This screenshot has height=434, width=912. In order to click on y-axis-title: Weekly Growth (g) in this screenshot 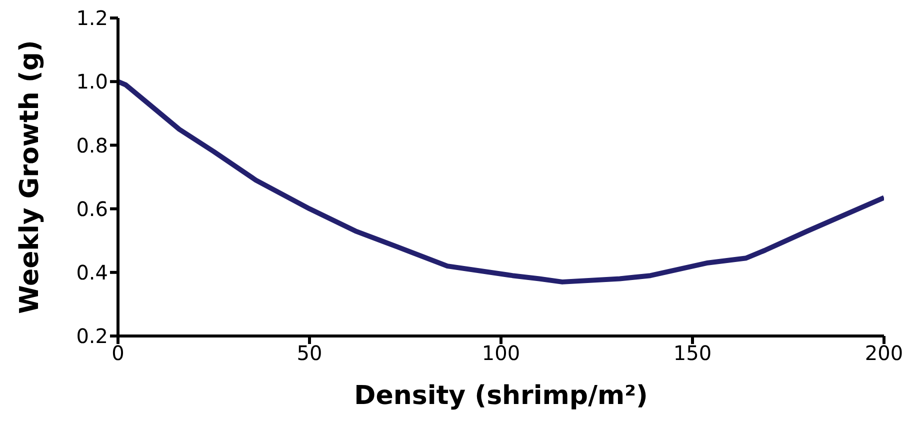, I will do `click(30, 177)`.